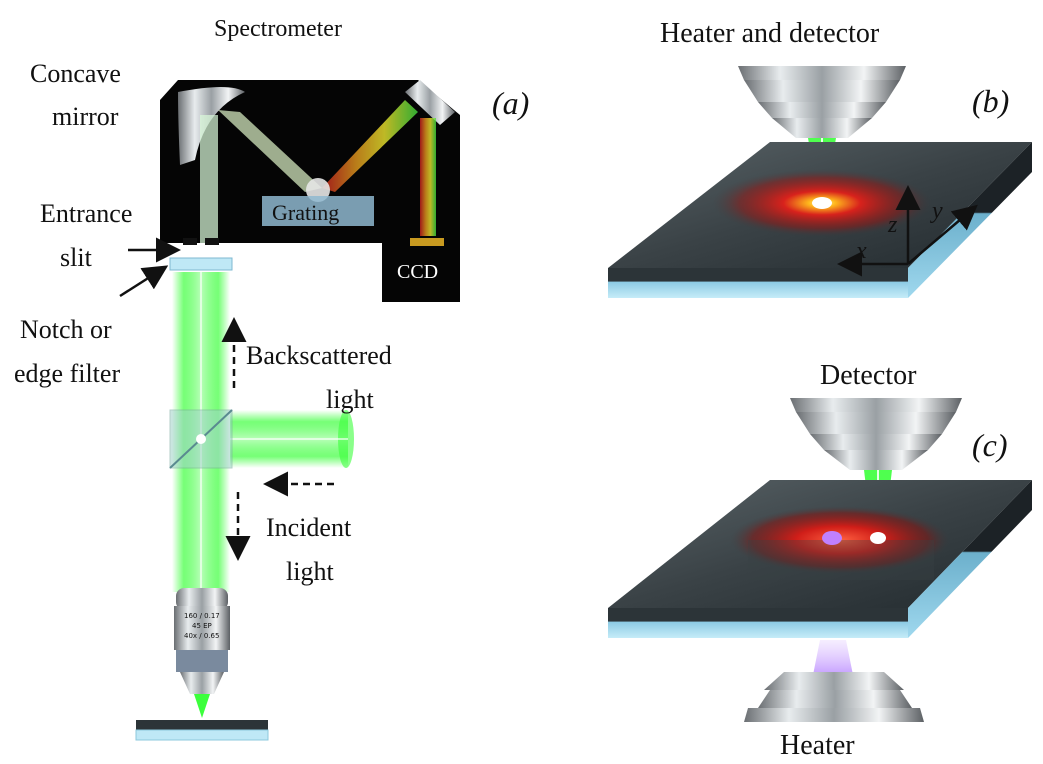 This screenshot has width=1043, height=764. What do you see at coordinates (202, 626) in the screenshot?
I see `objective-line2: 45 EP` at bounding box center [202, 626].